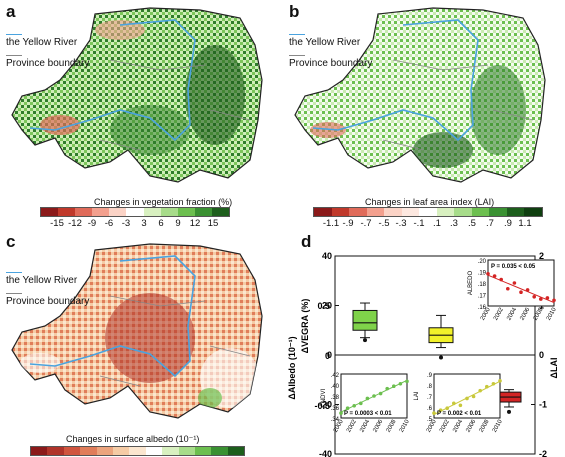 The height and width of the screenshot is (457, 565). What do you see at coordinates (178, 223) in the screenshot?
I see `tick-a-7: 9` at bounding box center [178, 223].